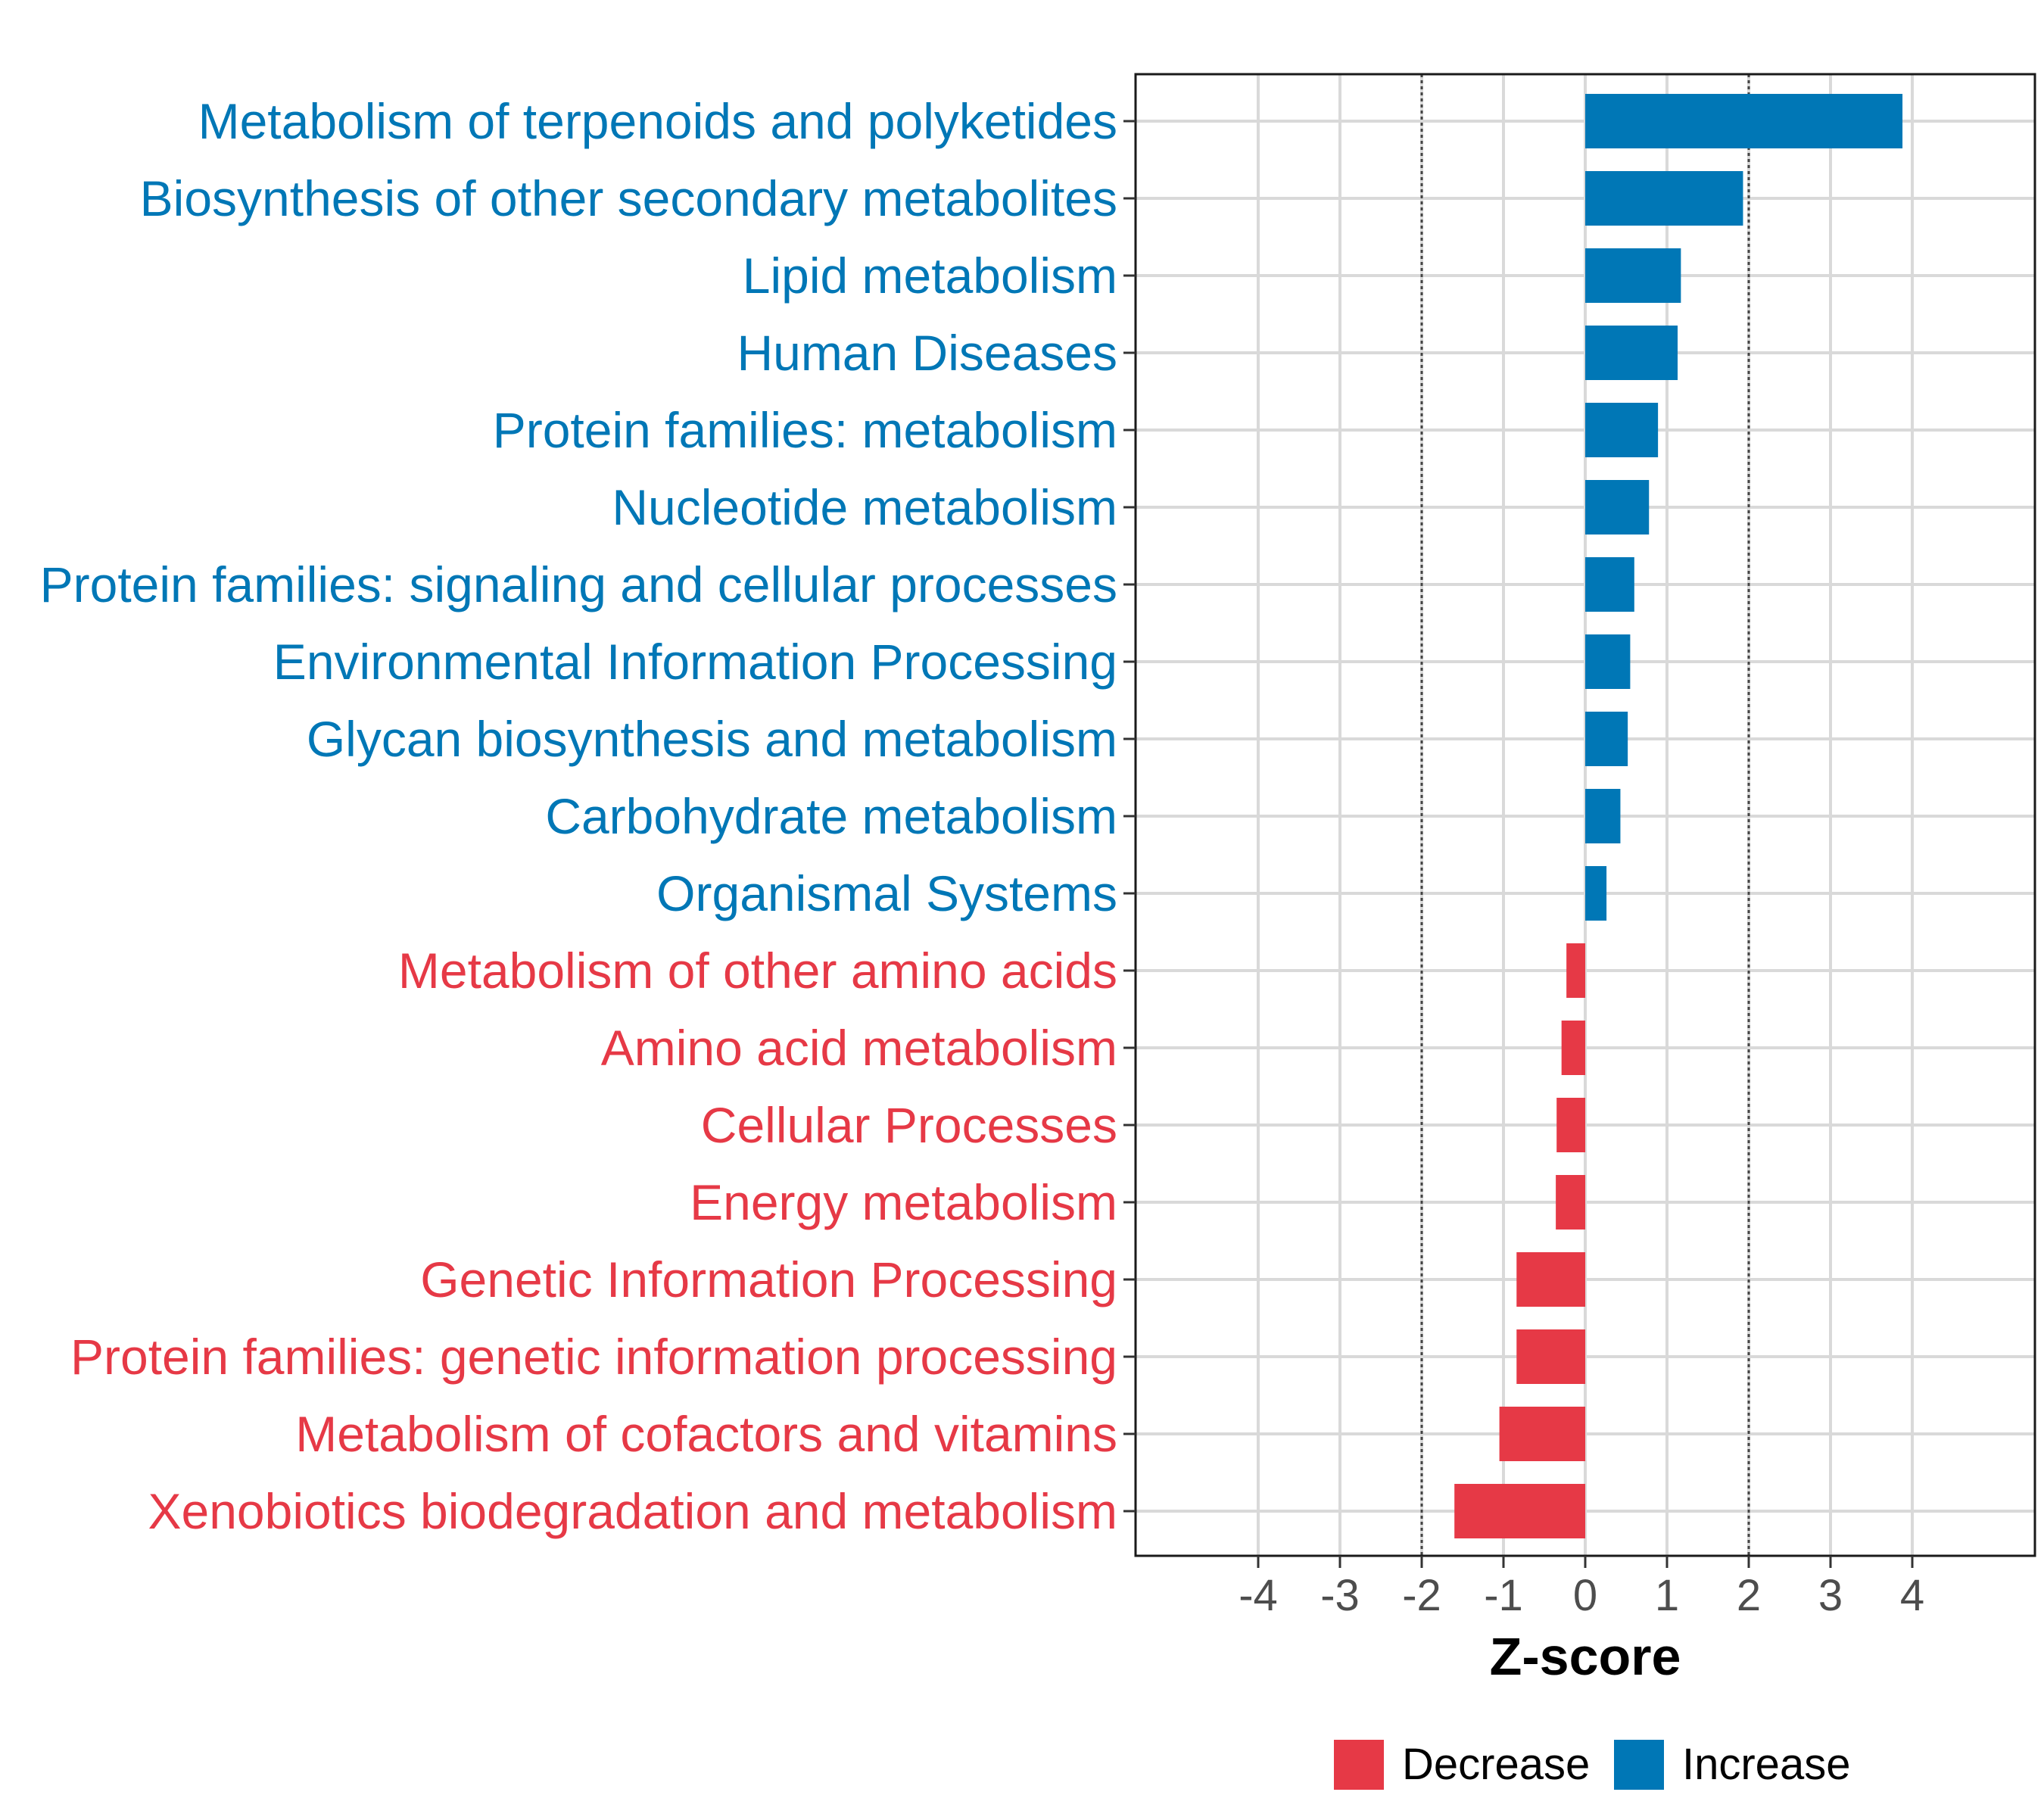 This screenshot has width=2044, height=1817. Describe the element at coordinates (1585, 1595) in the screenshot. I see `x-tick-label: 0` at that location.